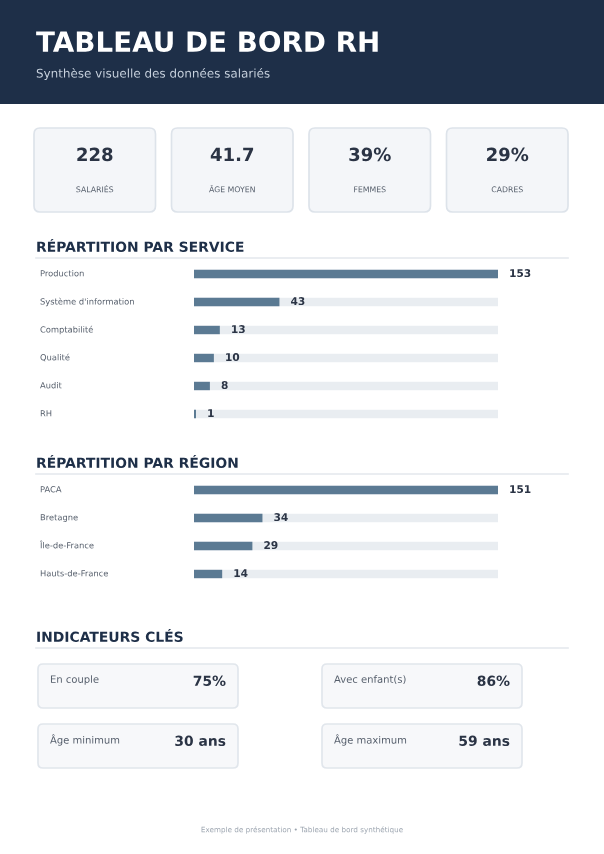  What do you see at coordinates (232, 154) in the screenshot?
I see `data-label: 41.7` at bounding box center [232, 154].